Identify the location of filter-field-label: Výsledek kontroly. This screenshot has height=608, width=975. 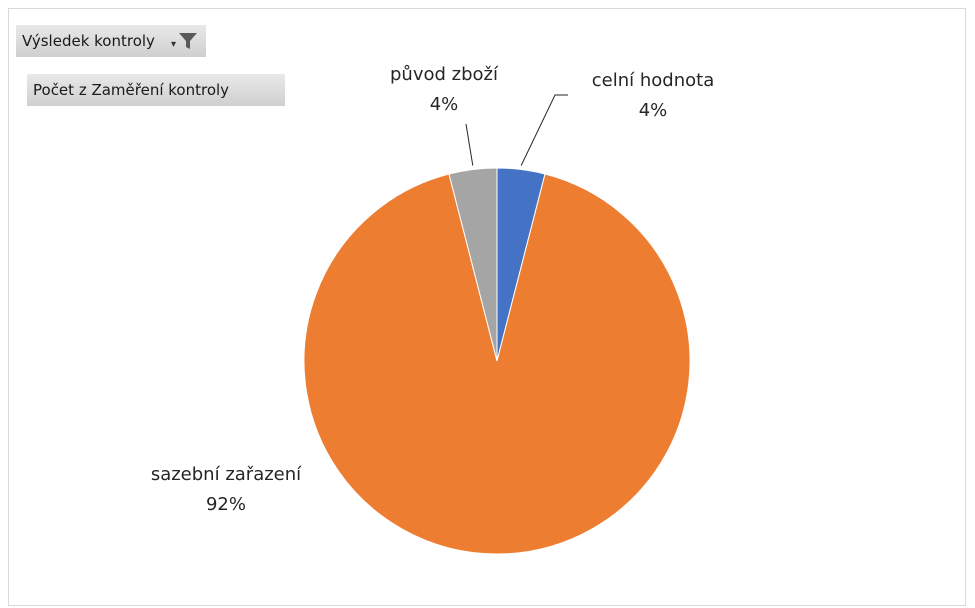
(88, 41).